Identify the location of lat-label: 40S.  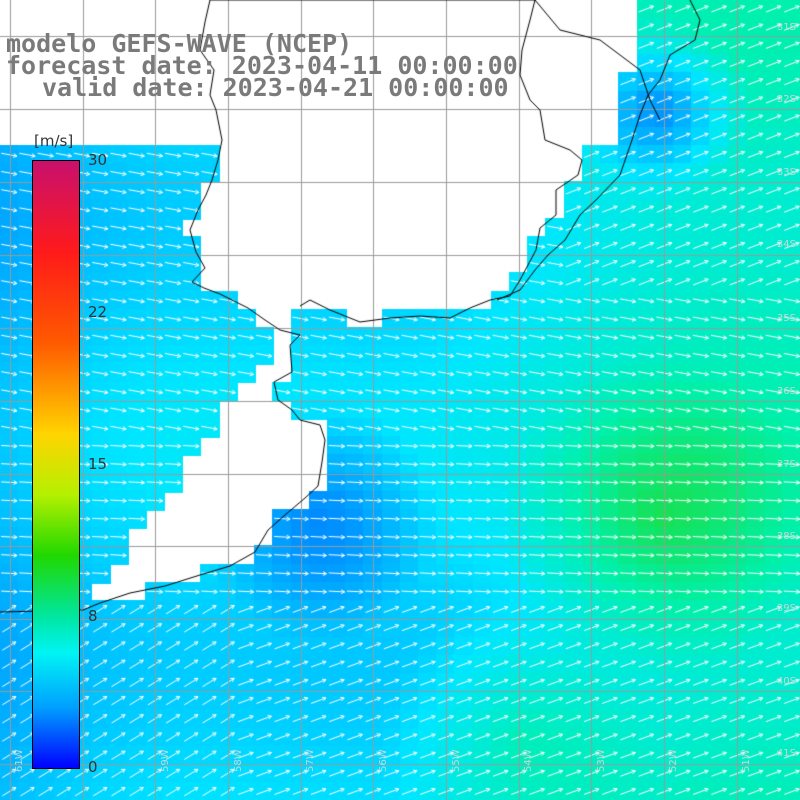
(786, 681).